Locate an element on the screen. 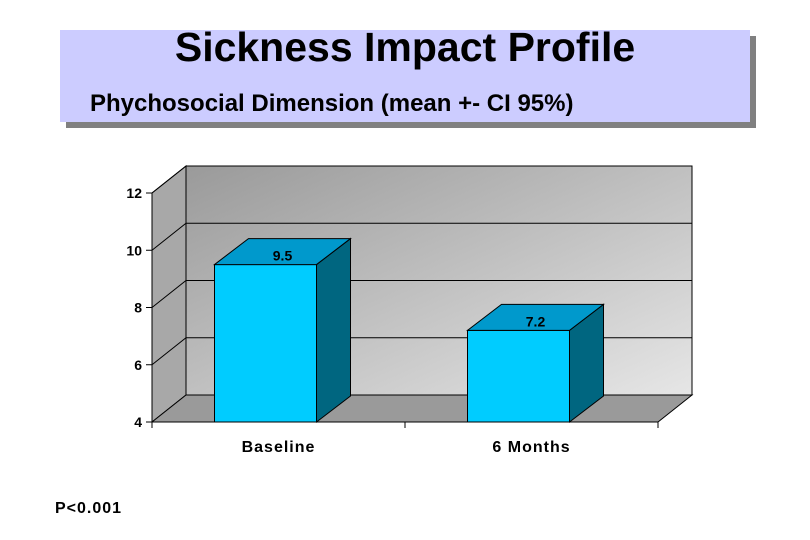 The image size is (810, 540). x-category-label: 6 Months is located at coordinates (531, 447).